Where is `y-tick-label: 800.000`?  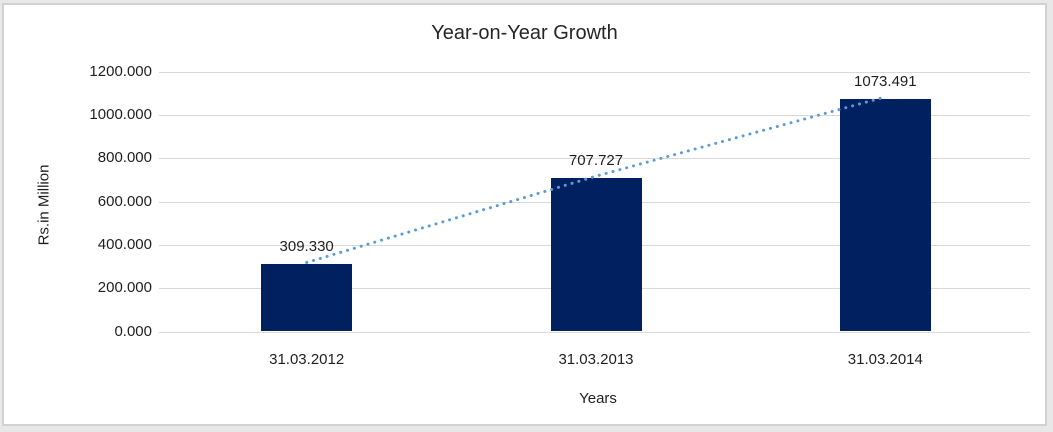 y-tick-label: 800.000 is located at coordinates (124, 158).